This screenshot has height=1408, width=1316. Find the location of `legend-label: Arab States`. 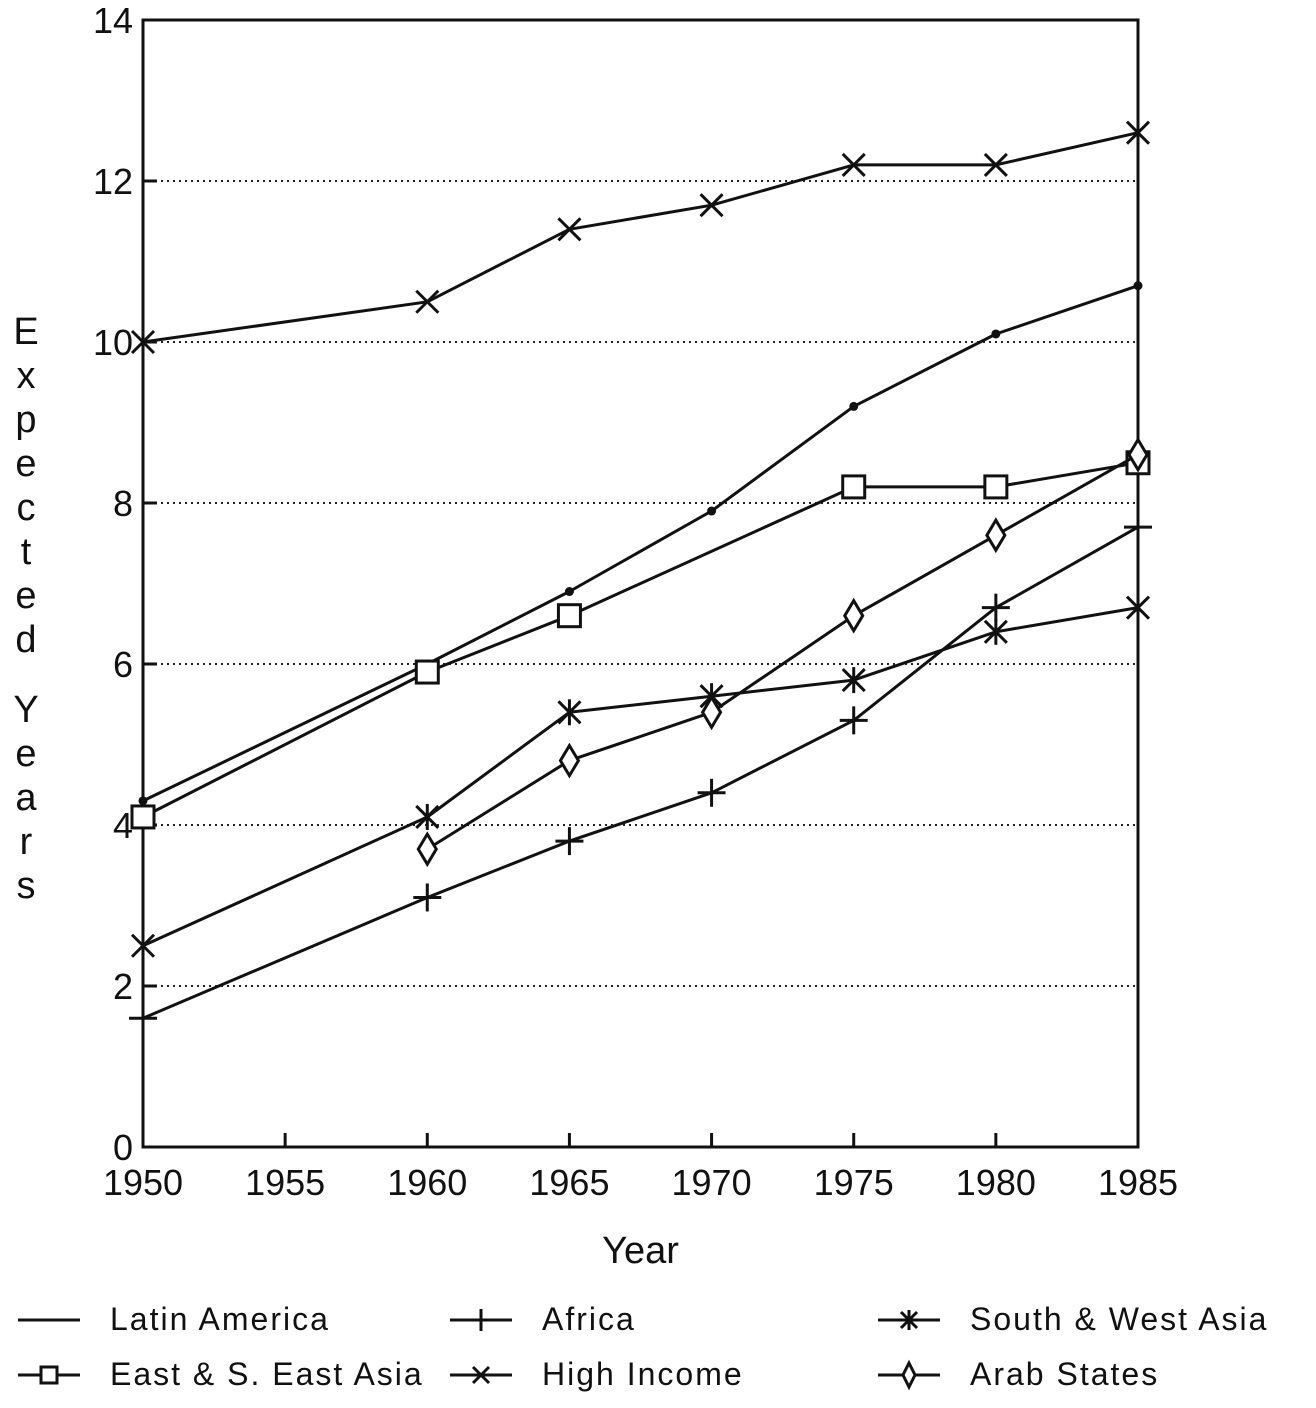

legend-label: Arab States is located at coordinates (1064, 1374).